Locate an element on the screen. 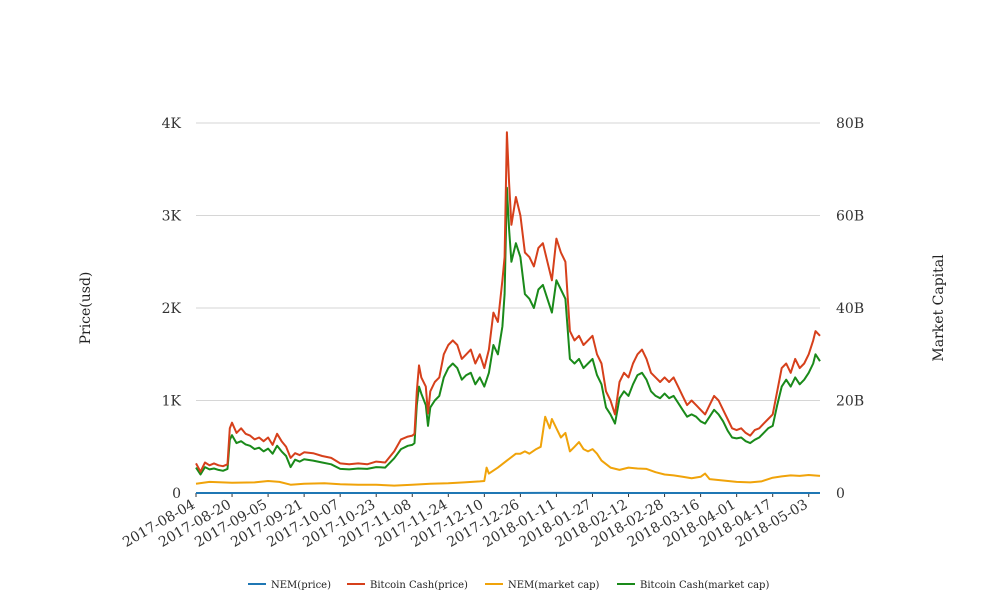 Image resolution: width=1008 pixels, height=616 pixels. left-y-axis-ticks: 0 1K 2K 3K 4K is located at coordinates (172, 309).